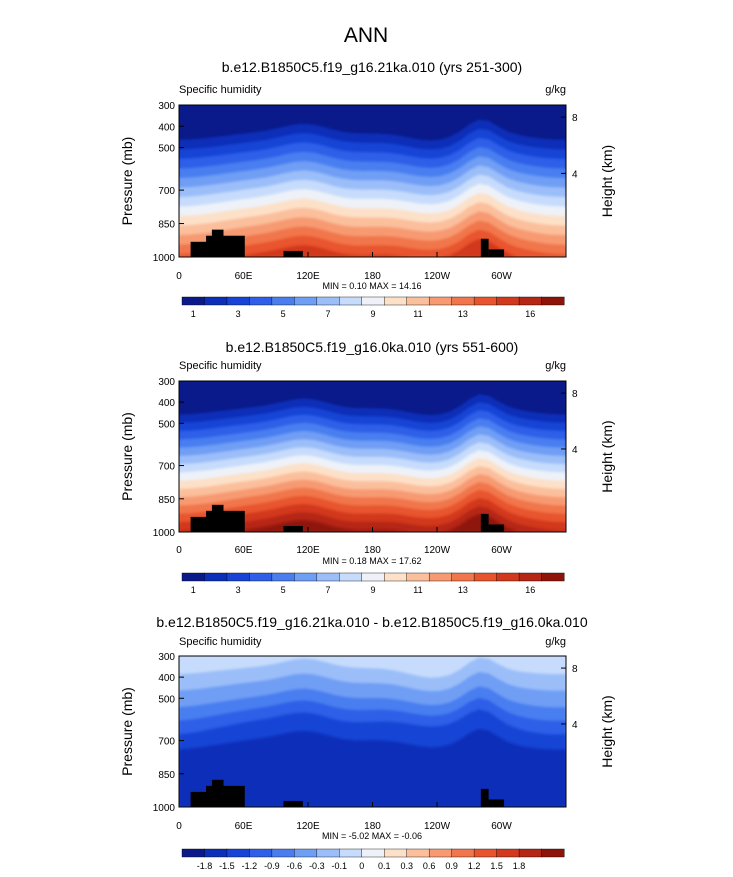 The height and width of the screenshot is (877, 733). Describe the element at coordinates (227, 866) in the screenshot. I see `colorbar-label: -1.5` at that location.